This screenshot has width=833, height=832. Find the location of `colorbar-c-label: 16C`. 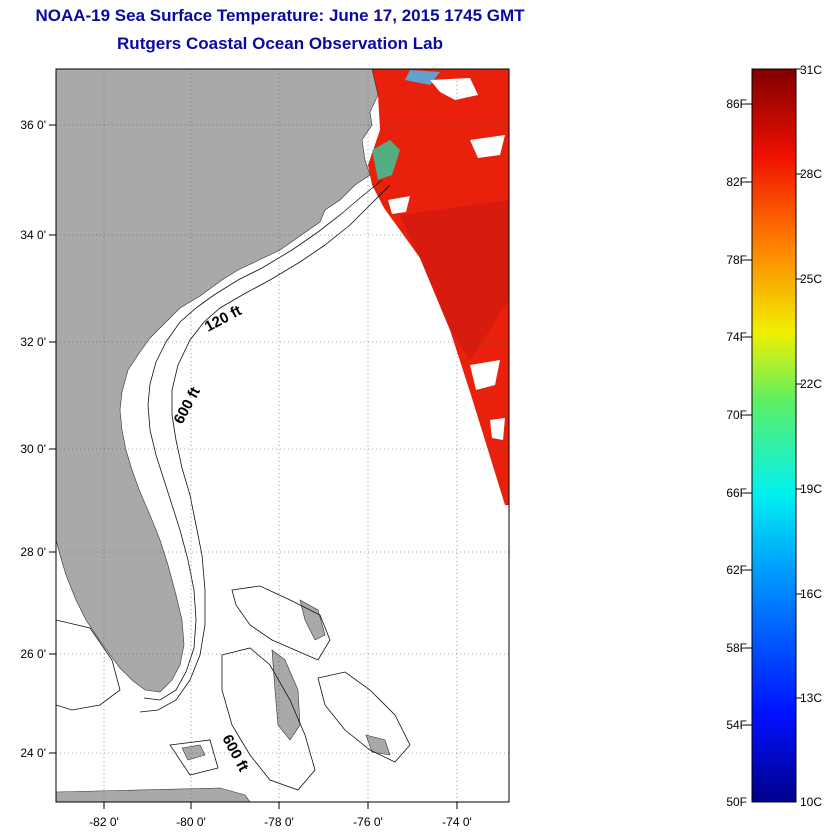

colorbar-c-label: 16C is located at coordinates (811, 594).